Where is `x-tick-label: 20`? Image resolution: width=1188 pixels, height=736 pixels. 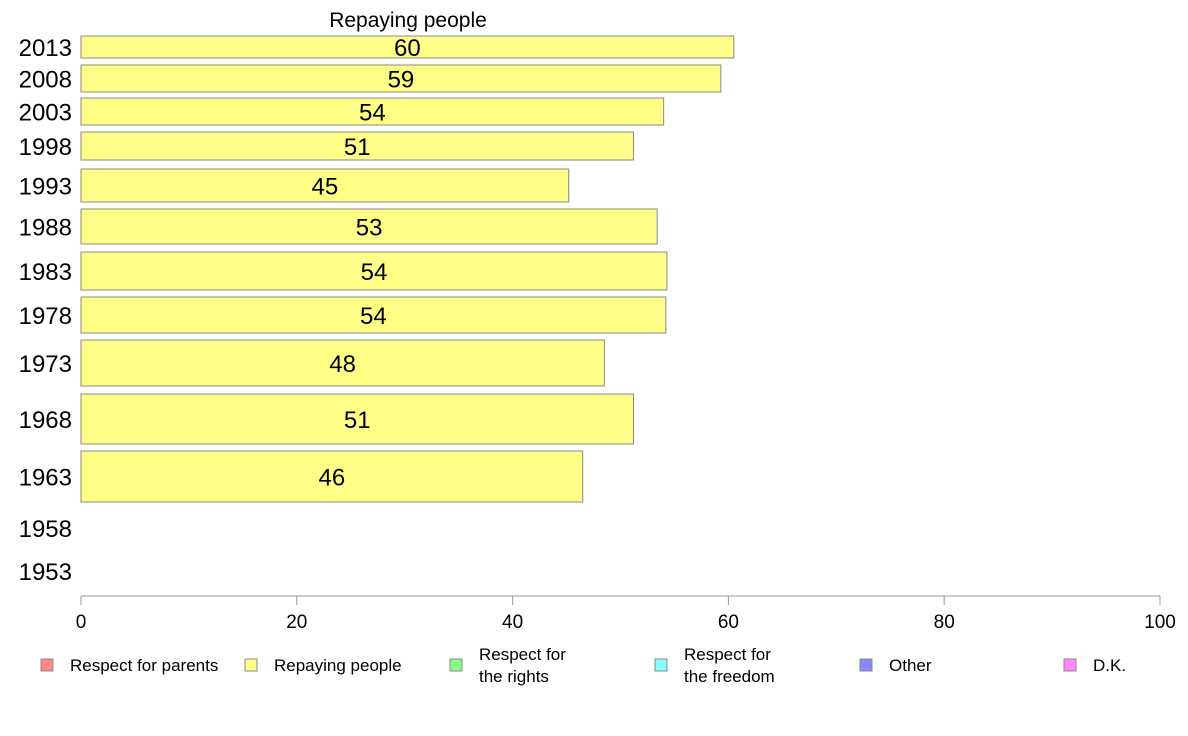
x-tick-label: 20 is located at coordinates (296, 622).